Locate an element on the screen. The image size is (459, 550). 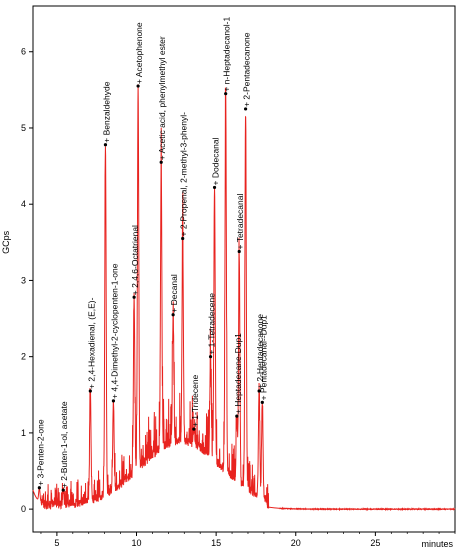
x-tick-label: 15 is located at coordinates (216, 543).